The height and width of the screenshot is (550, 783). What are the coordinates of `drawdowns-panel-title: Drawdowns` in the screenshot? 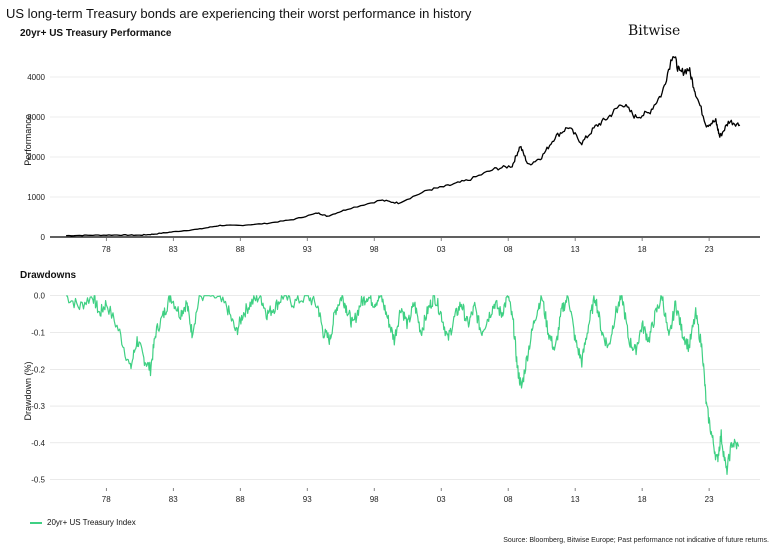 It's located at (48, 275).